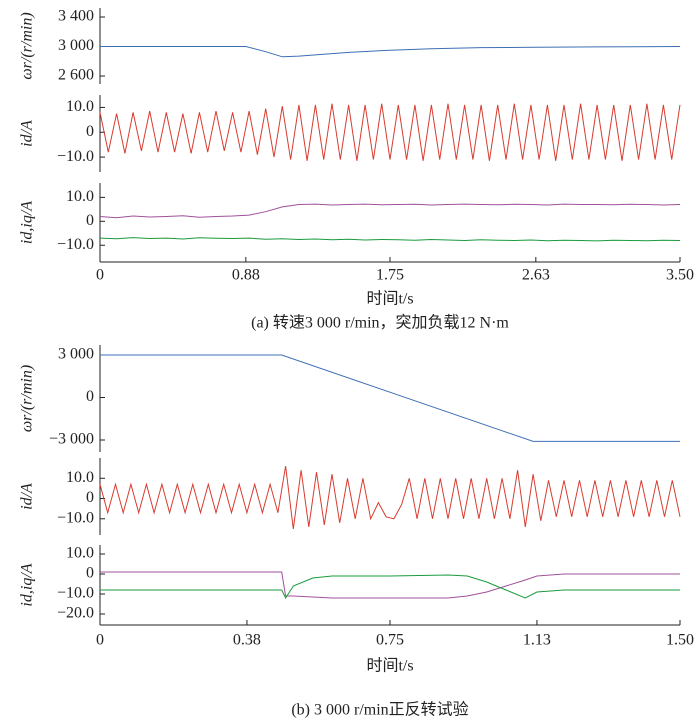 Image resolution: width=700 pixels, height=724 pixels. Describe the element at coordinates (76, 16) in the screenshot. I see `y-tick-label: 3 400` at that location.